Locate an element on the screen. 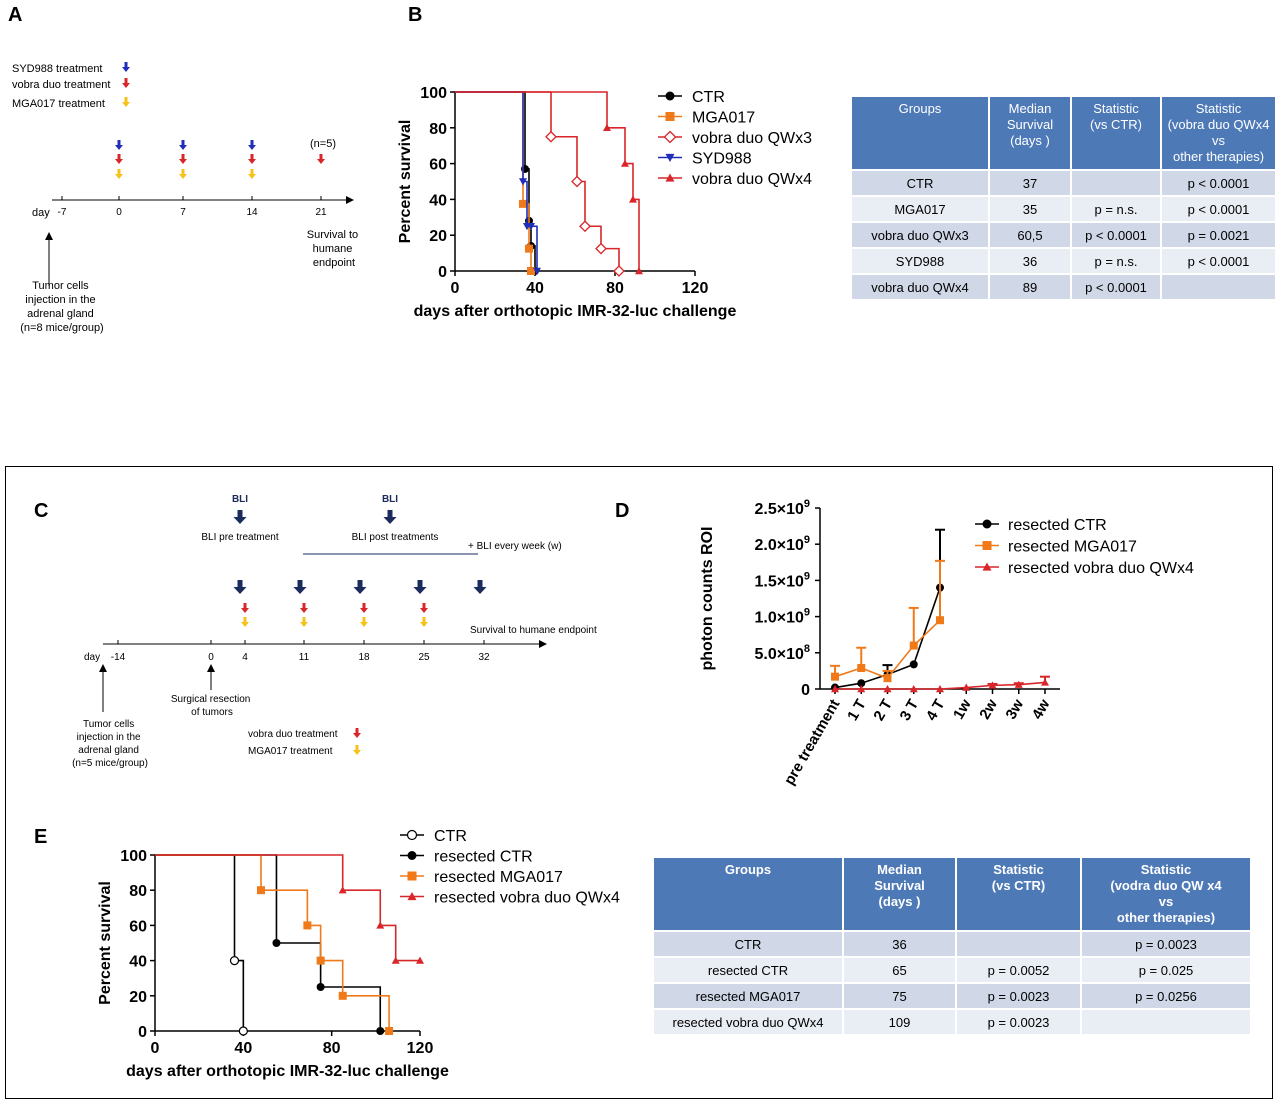 The height and width of the screenshot is (1105, 1280). table-cell: 35 is located at coordinates (1030, 209).